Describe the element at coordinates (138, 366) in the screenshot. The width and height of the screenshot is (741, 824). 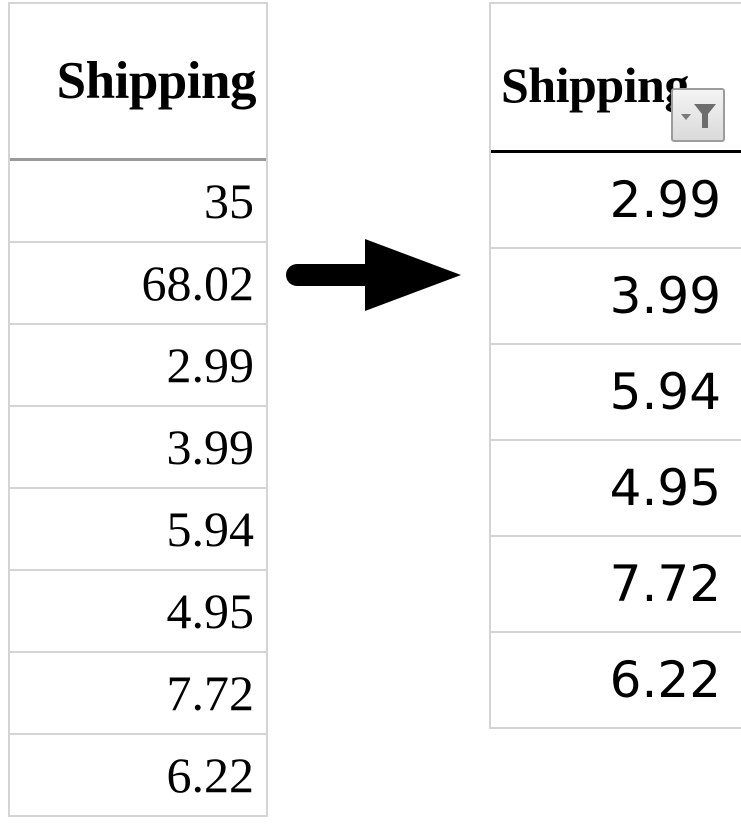
I see `before-cell: 2.99` at that location.